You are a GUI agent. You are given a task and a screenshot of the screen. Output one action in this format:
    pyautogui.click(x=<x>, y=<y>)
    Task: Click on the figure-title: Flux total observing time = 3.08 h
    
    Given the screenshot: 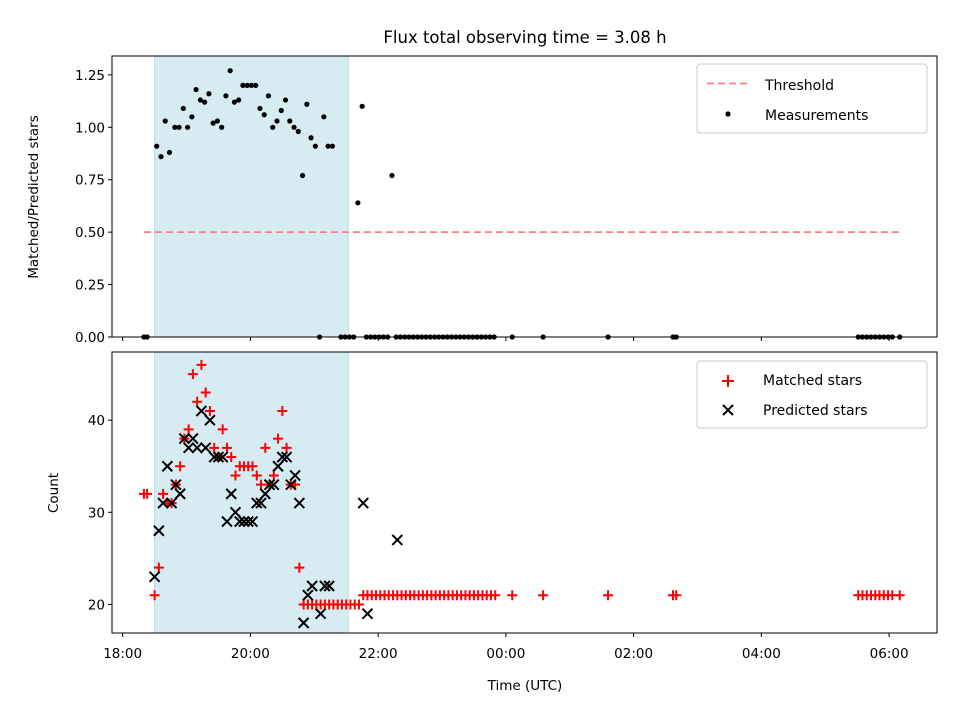 What is the action you would take?
    pyautogui.click(x=524, y=37)
    